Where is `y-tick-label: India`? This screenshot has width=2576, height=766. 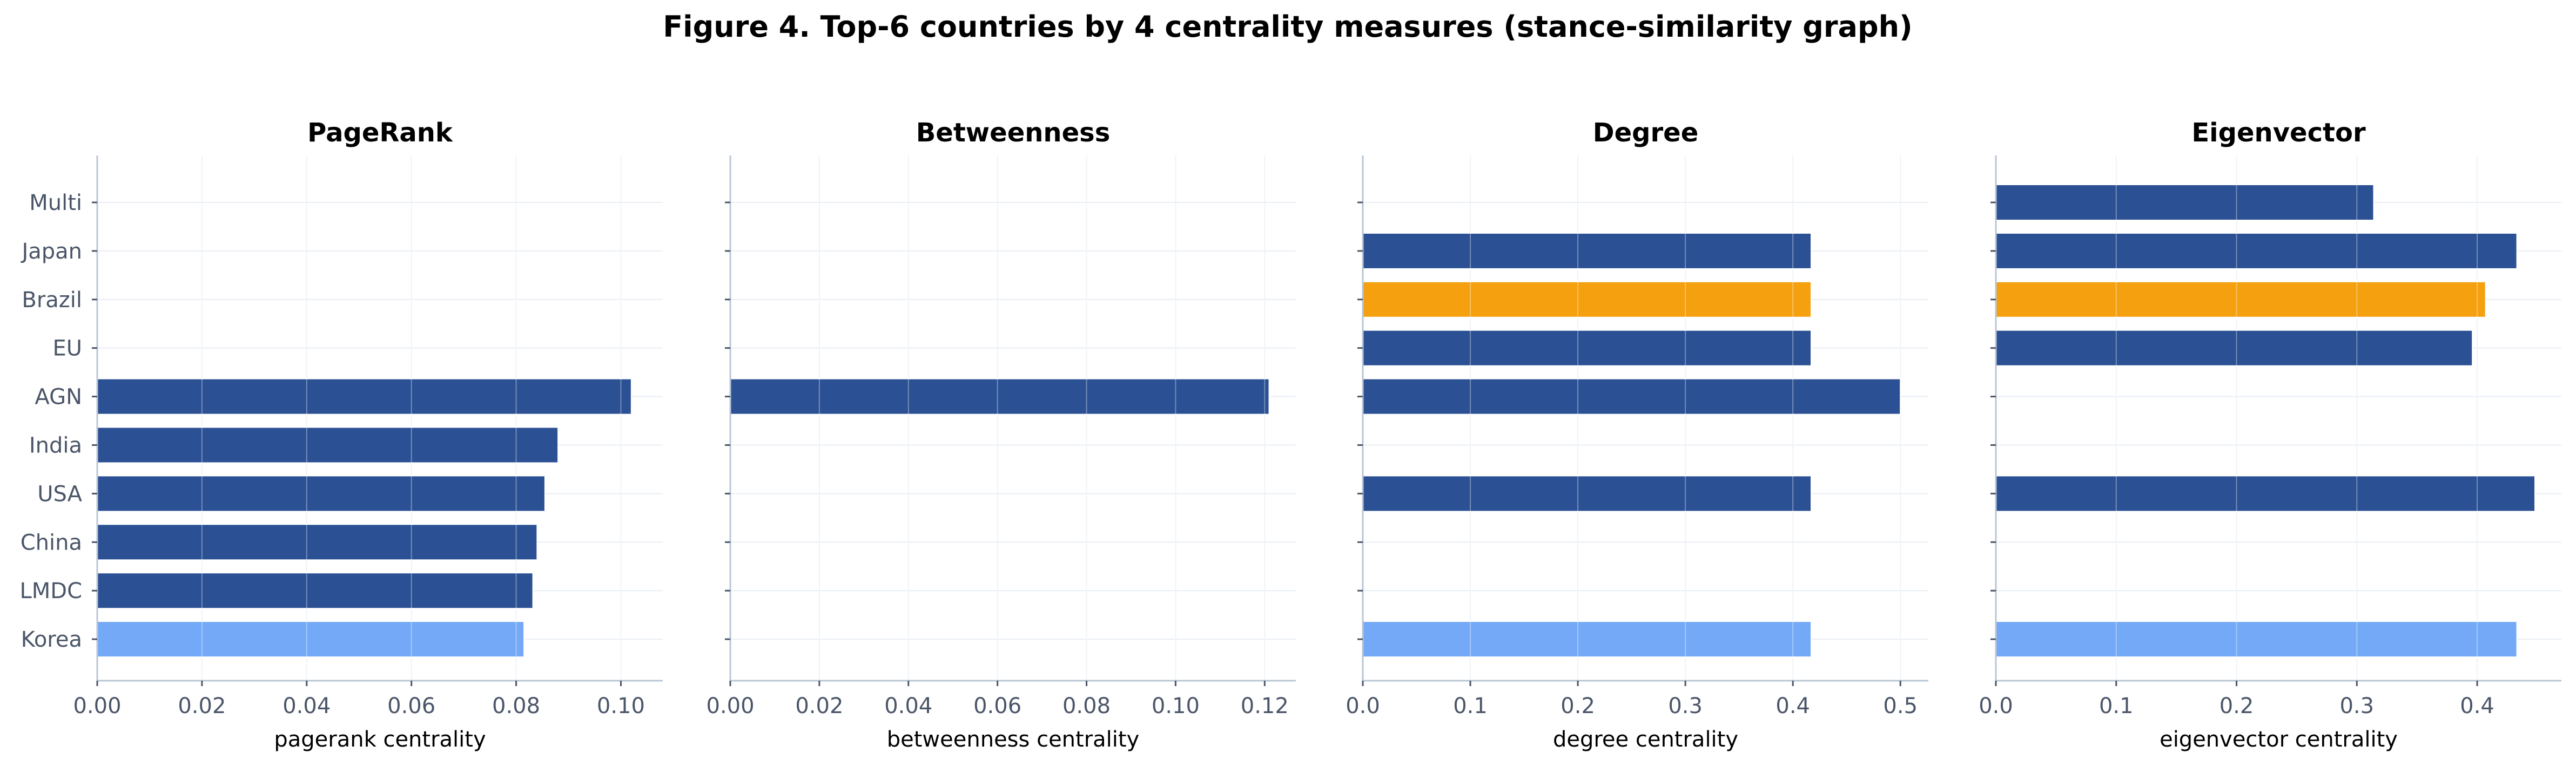
y-tick-label: India is located at coordinates (55, 445).